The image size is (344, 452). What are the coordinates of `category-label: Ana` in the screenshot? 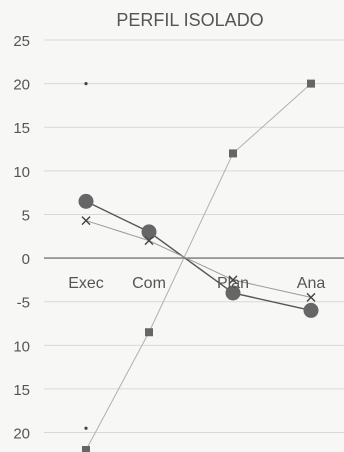 It's located at (311, 283).